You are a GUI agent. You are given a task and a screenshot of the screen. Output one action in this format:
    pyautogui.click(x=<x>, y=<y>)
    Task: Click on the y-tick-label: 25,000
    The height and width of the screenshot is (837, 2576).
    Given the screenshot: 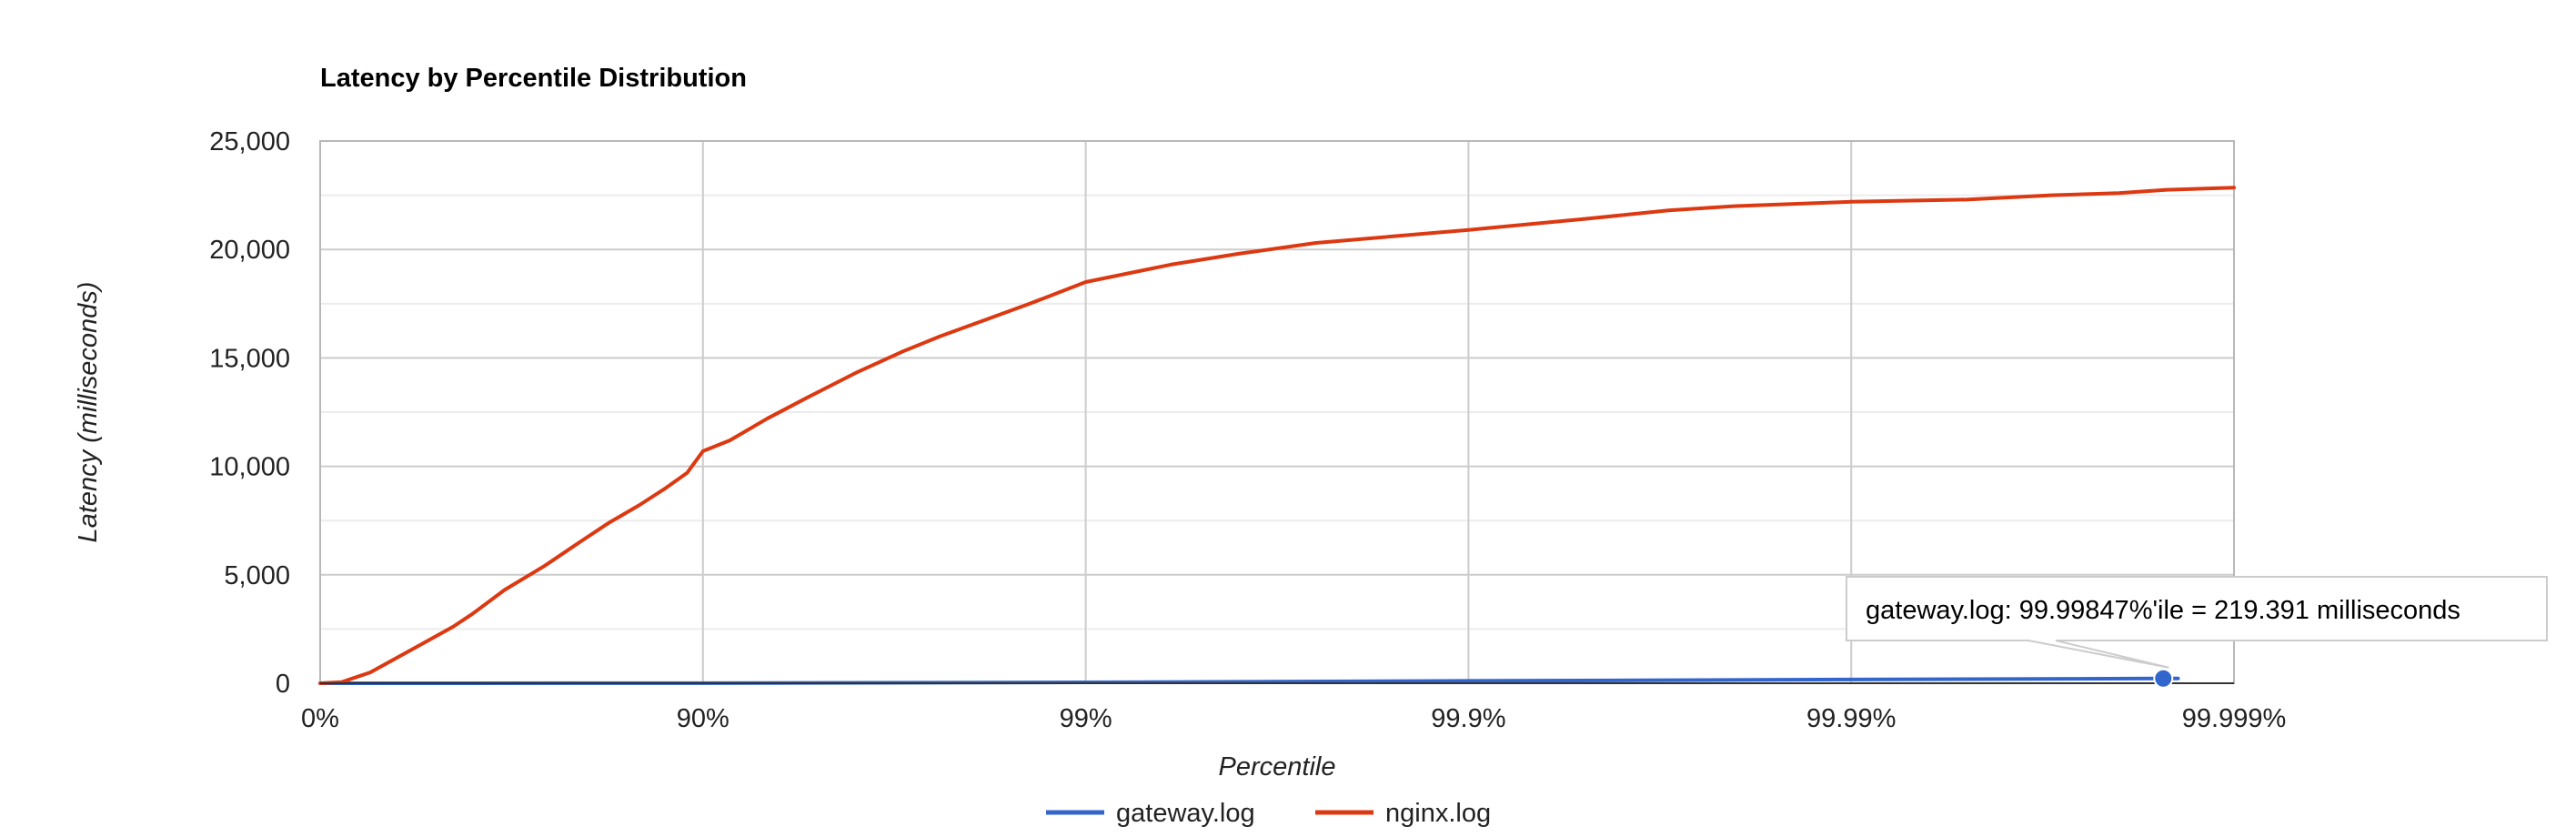 What is the action you would take?
    pyautogui.click(x=249, y=141)
    